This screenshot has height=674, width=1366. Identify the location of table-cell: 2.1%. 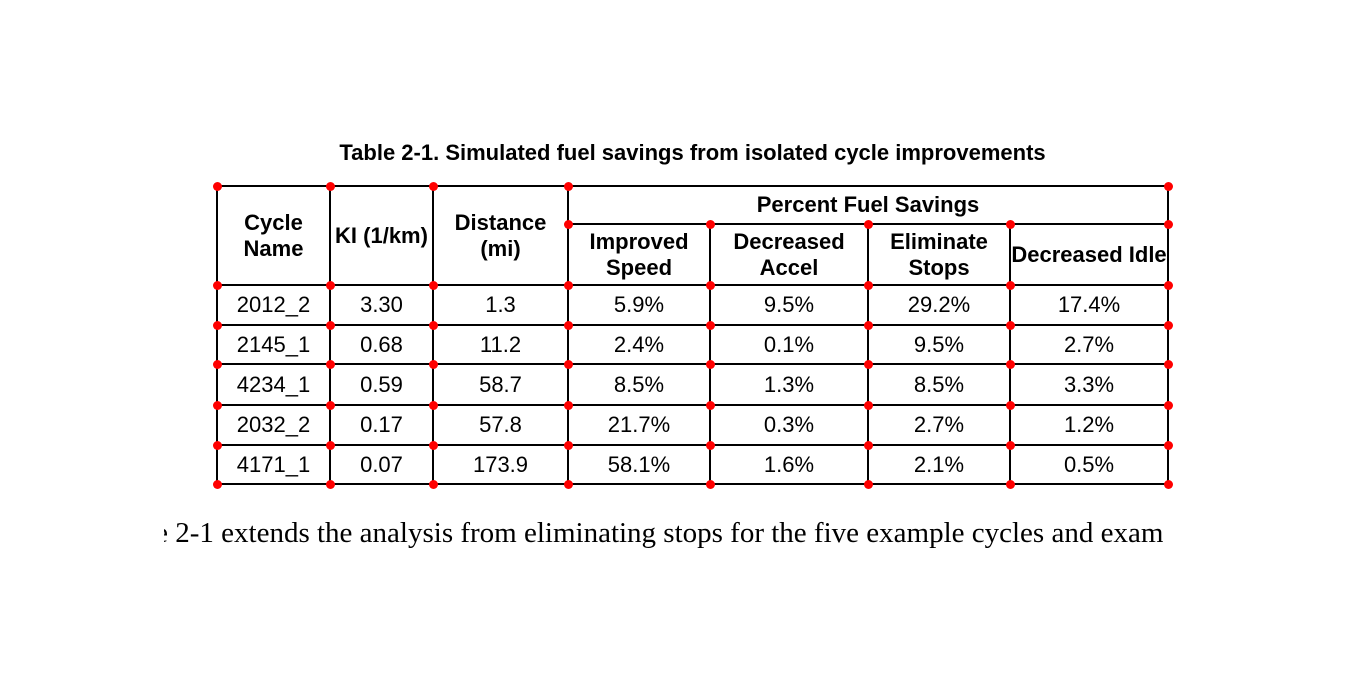
(939, 464).